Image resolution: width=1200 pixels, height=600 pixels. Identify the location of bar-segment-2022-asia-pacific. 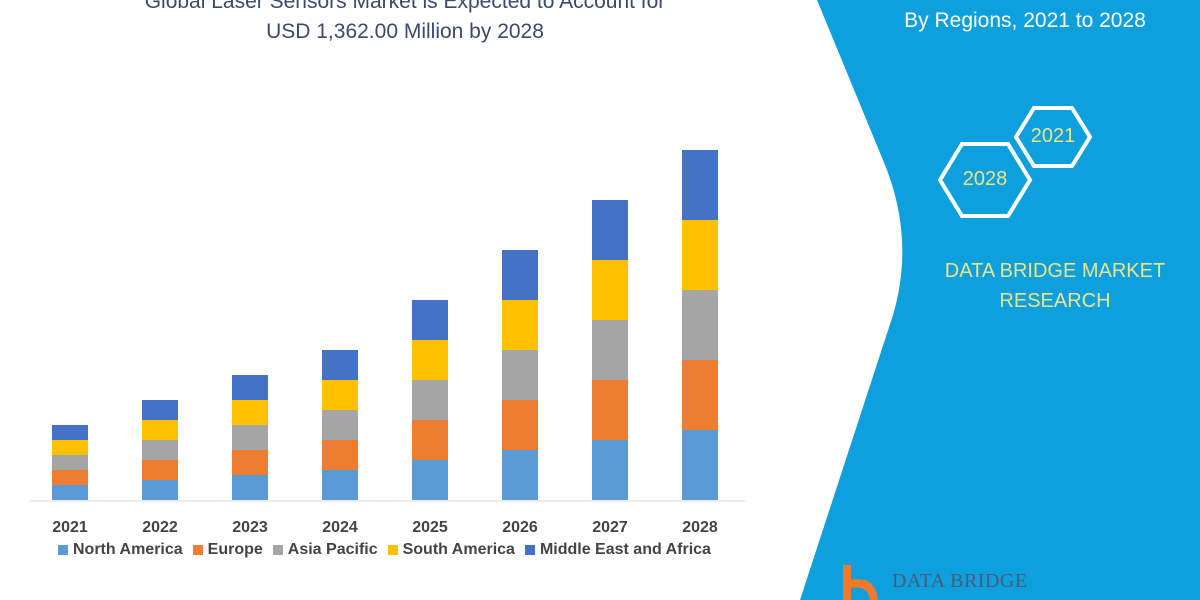
(160, 450).